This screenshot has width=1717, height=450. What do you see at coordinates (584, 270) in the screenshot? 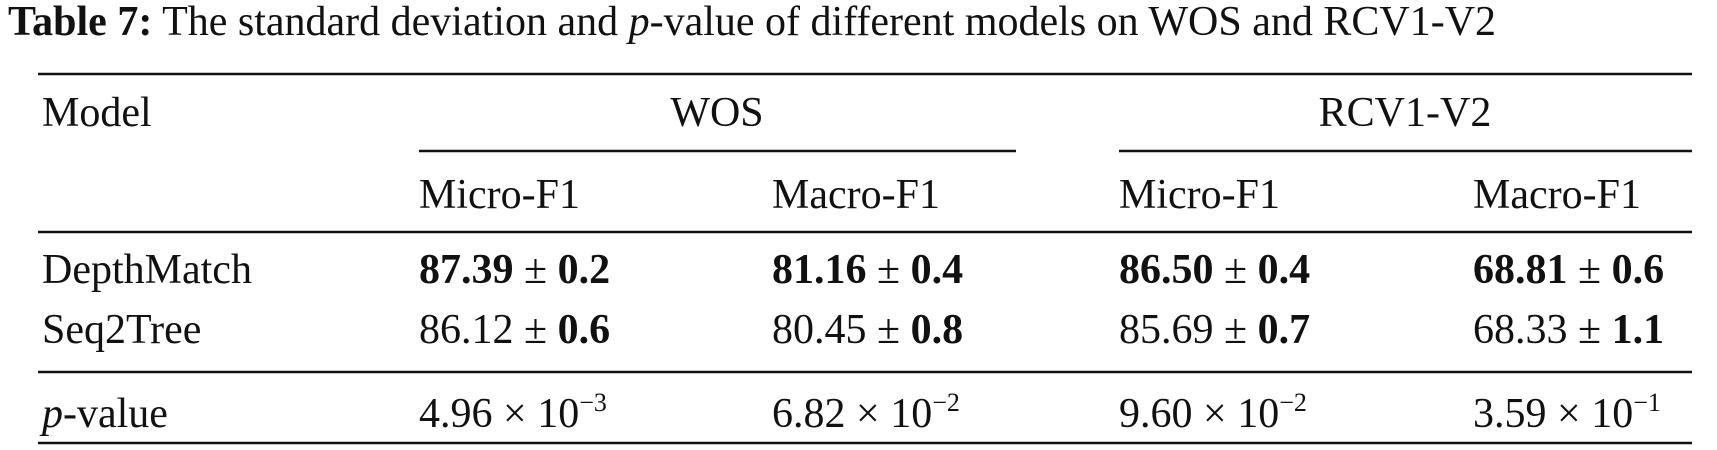
I see `cell-sd: 0.2` at bounding box center [584, 270].